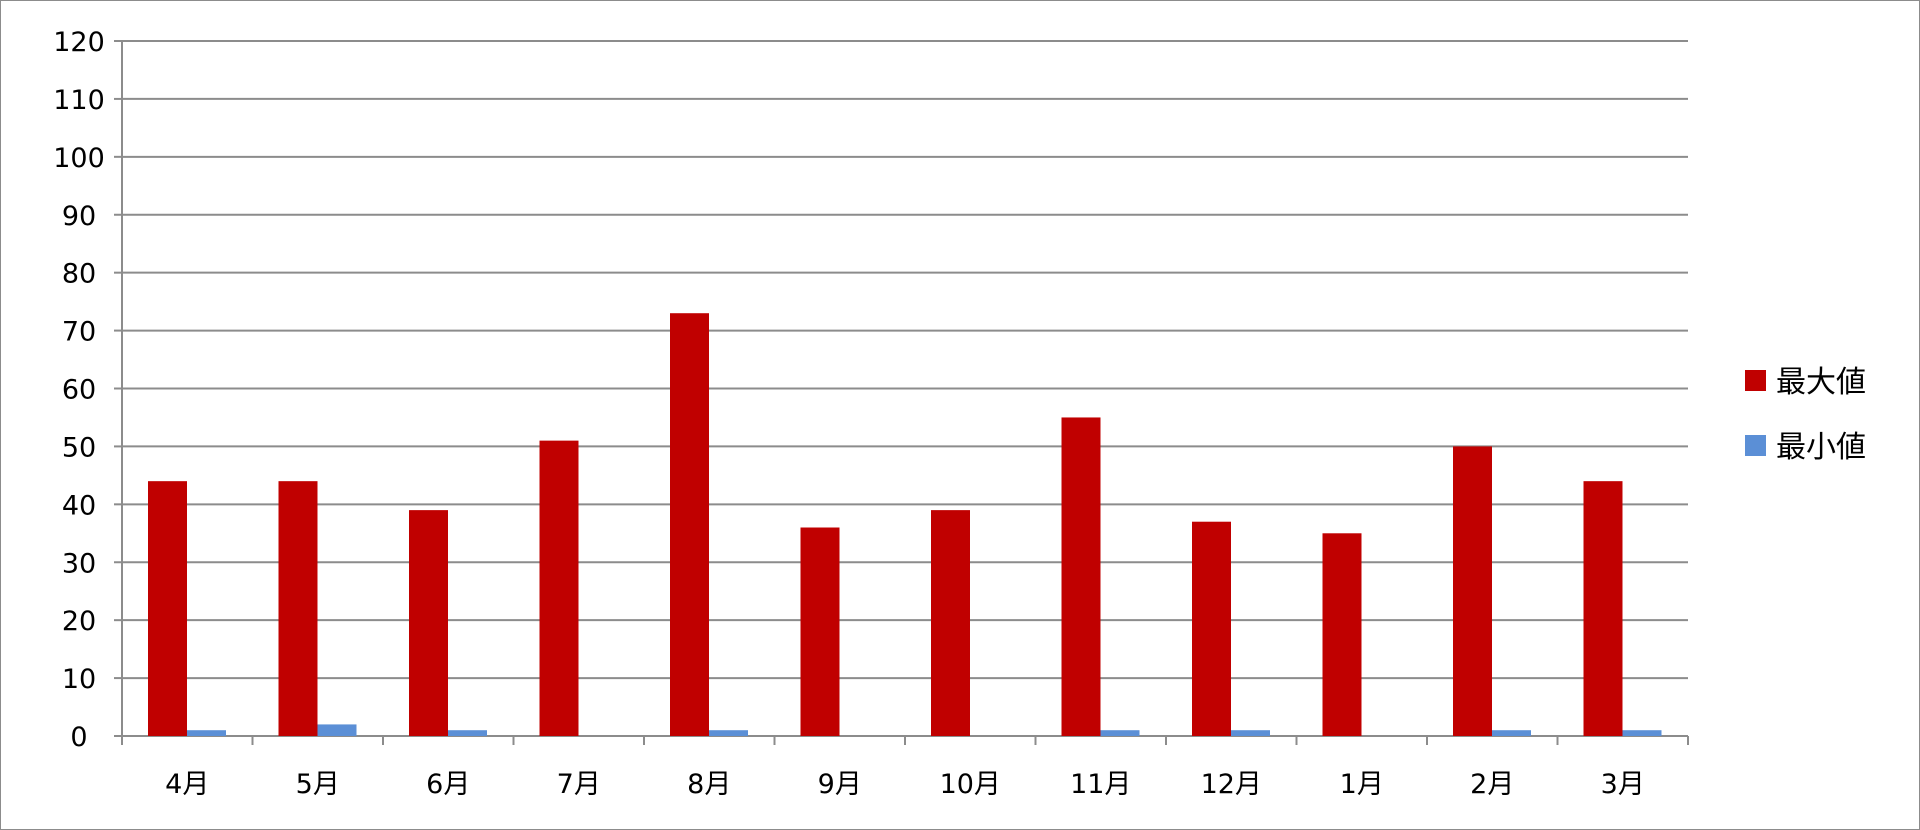 This screenshot has width=1920, height=830. What do you see at coordinates (79, 390) in the screenshot?
I see `y-tick-label: 60` at bounding box center [79, 390].